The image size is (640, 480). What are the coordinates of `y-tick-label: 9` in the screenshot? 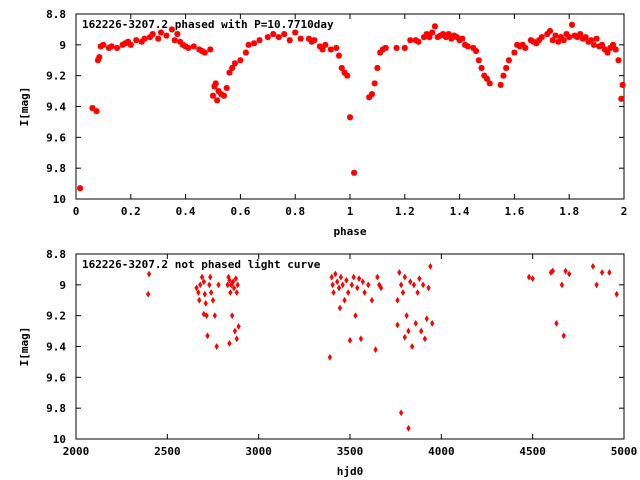 It's located at (62, 285).